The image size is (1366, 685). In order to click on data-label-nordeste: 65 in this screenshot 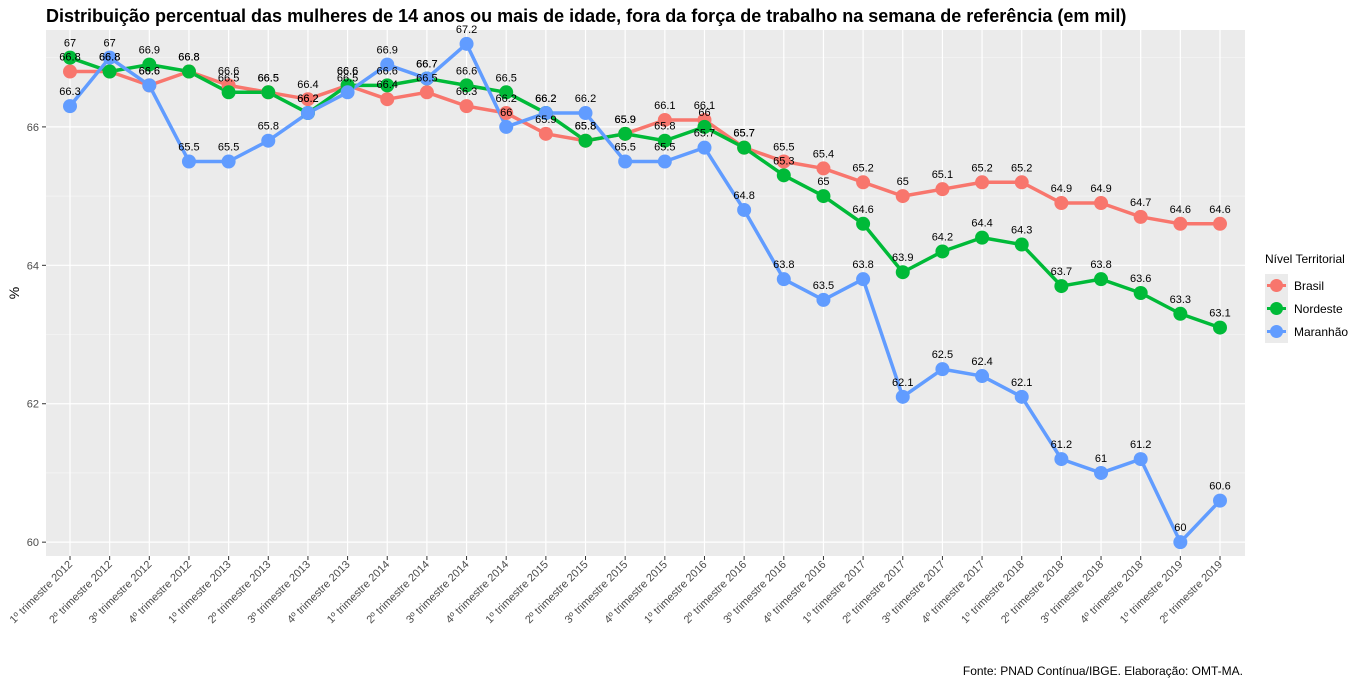, I will do `click(823, 182)`.